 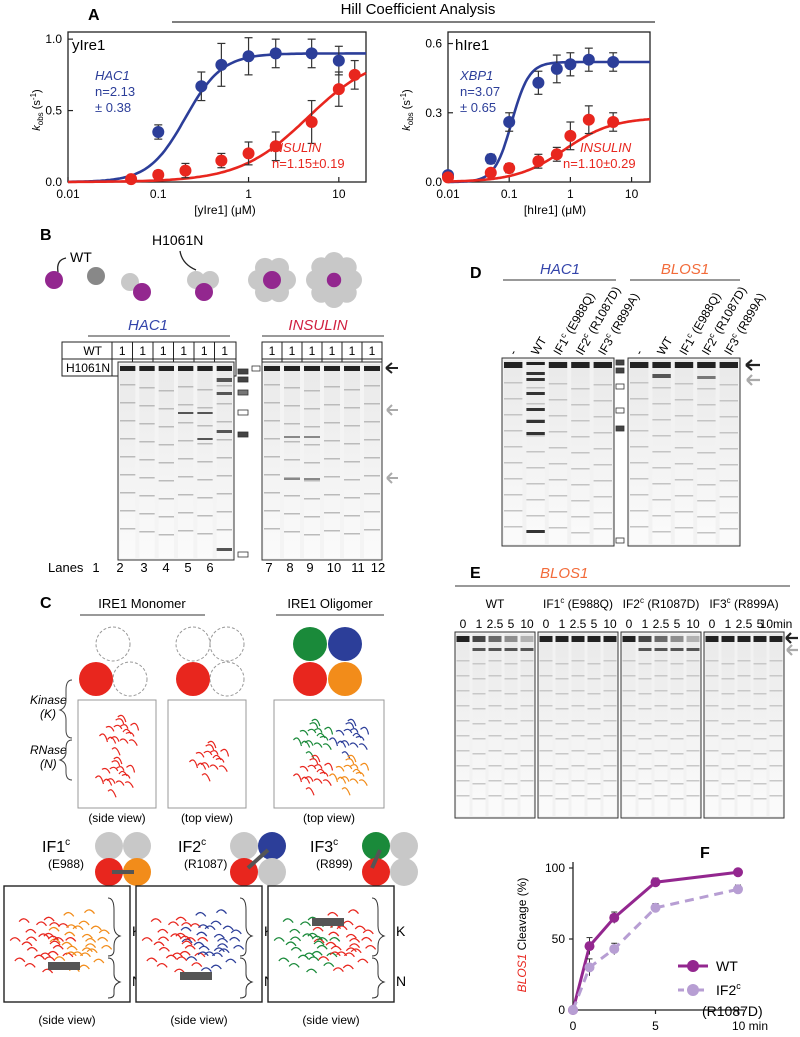 What do you see at coordinates (354, 730) in the screenshot?
I see `ribbon-blue` at bounding box center [354, 730].